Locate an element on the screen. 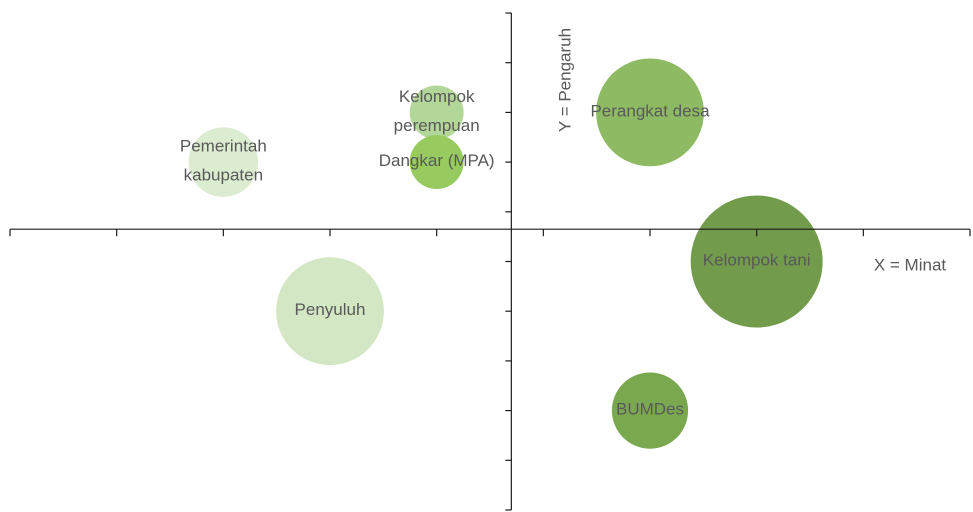  data-label: BUMDes is located at coordinates (650, 409).